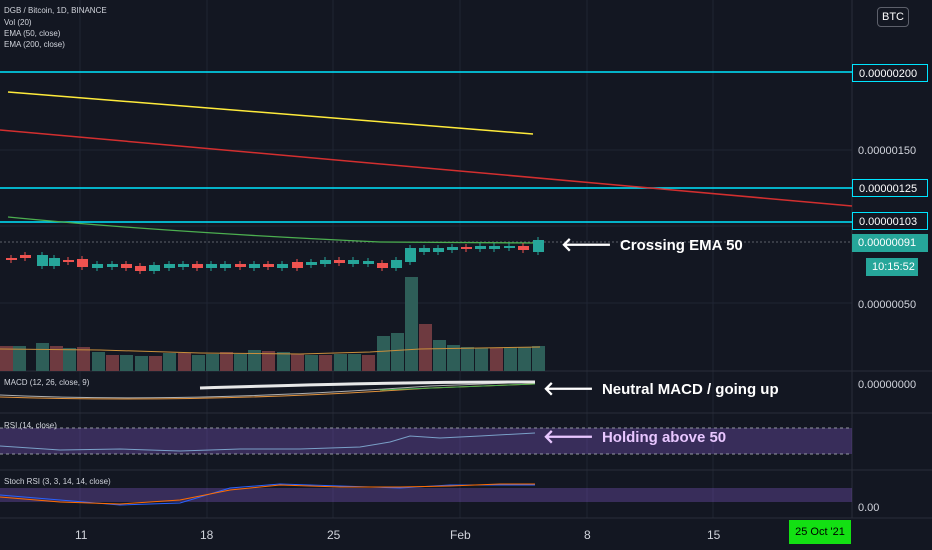 The height and width of the screenshot is (550, 932). Describe the element at coordinates (367, 385) in the screenshot. I see `macd-zero-highlight` at that location.